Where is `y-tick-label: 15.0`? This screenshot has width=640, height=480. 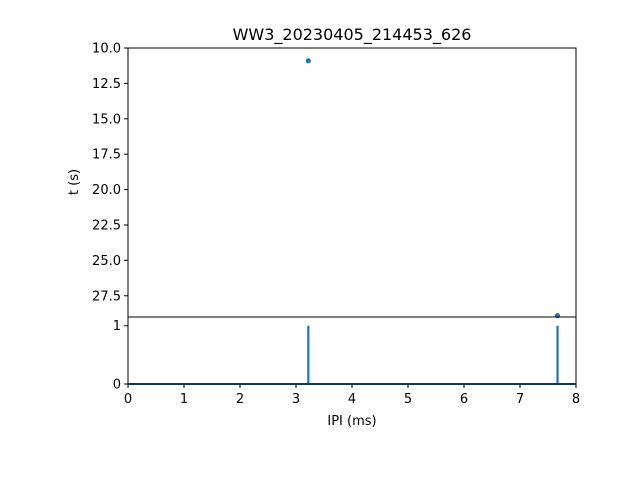 y-tick-label: 15.0 is located at coordinates (106, 119).